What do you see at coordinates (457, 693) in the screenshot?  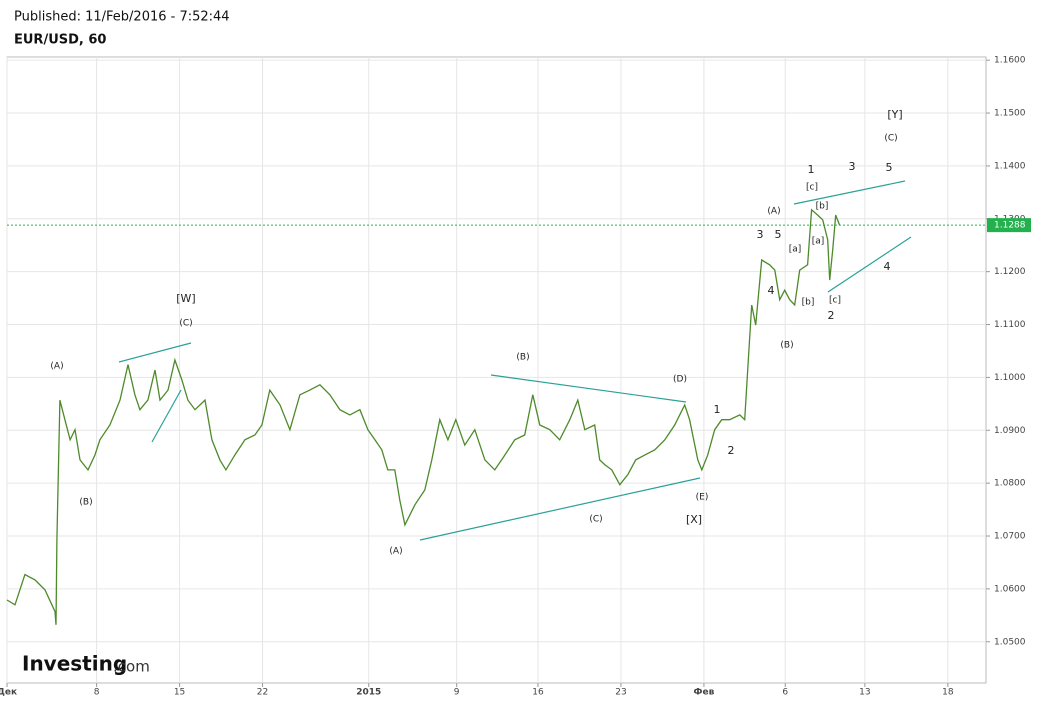 I see `x-tick-label: 9` at bounding box center [457, 693].